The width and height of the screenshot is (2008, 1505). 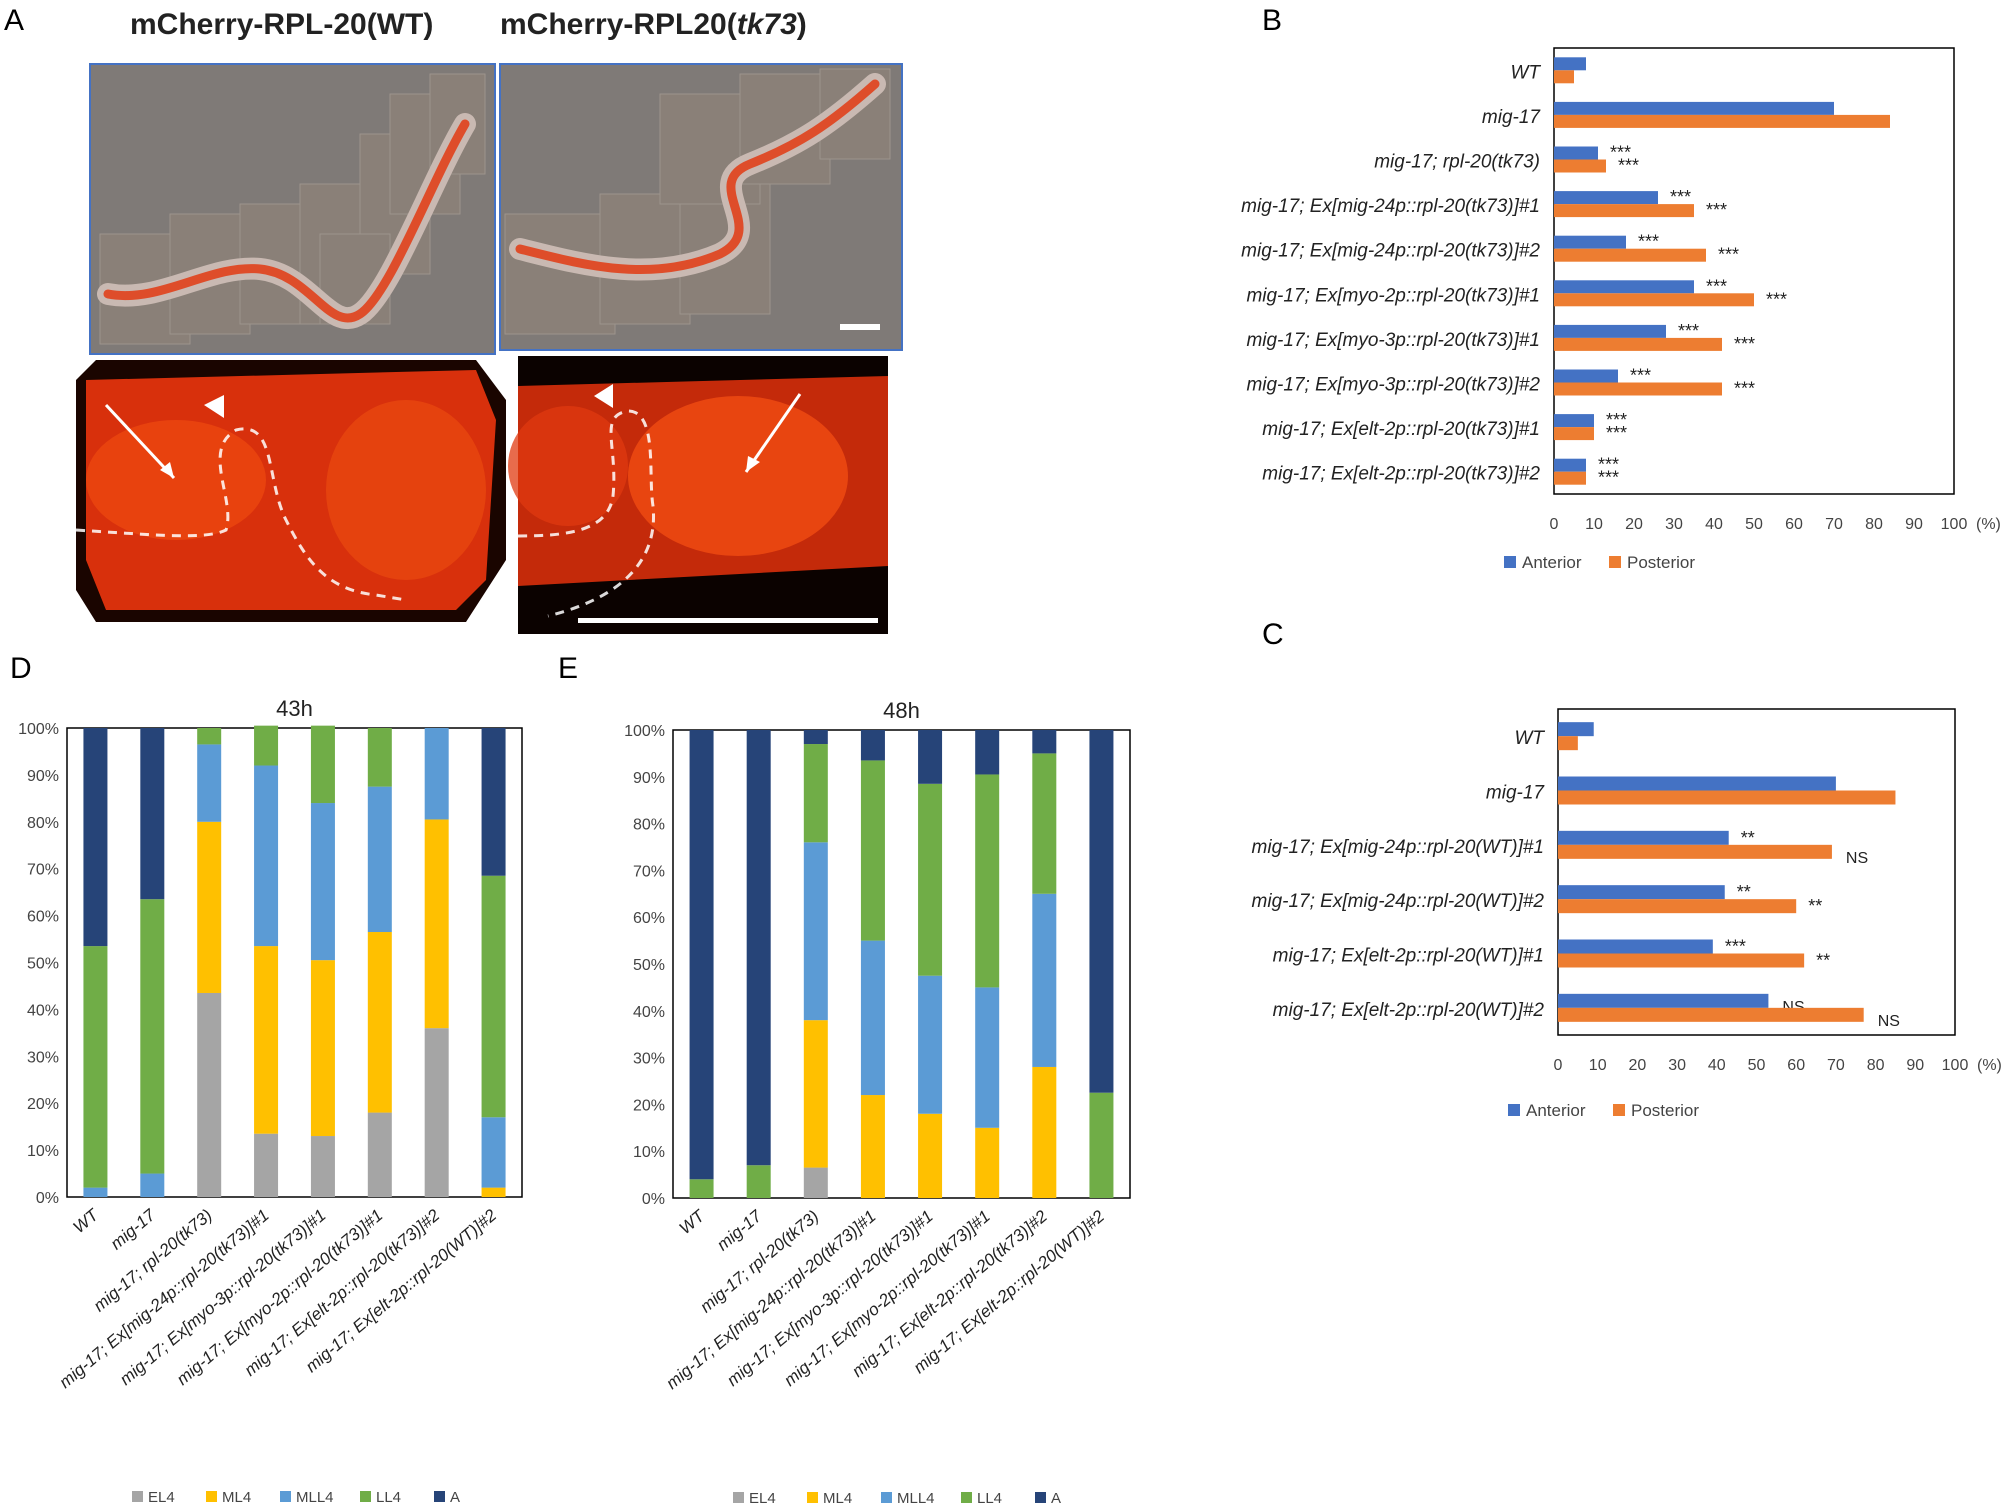 What do you see at coordinates (14, 20) in the screenshot?
I see `panel-label-a: A` at bounding box center [14, 20].